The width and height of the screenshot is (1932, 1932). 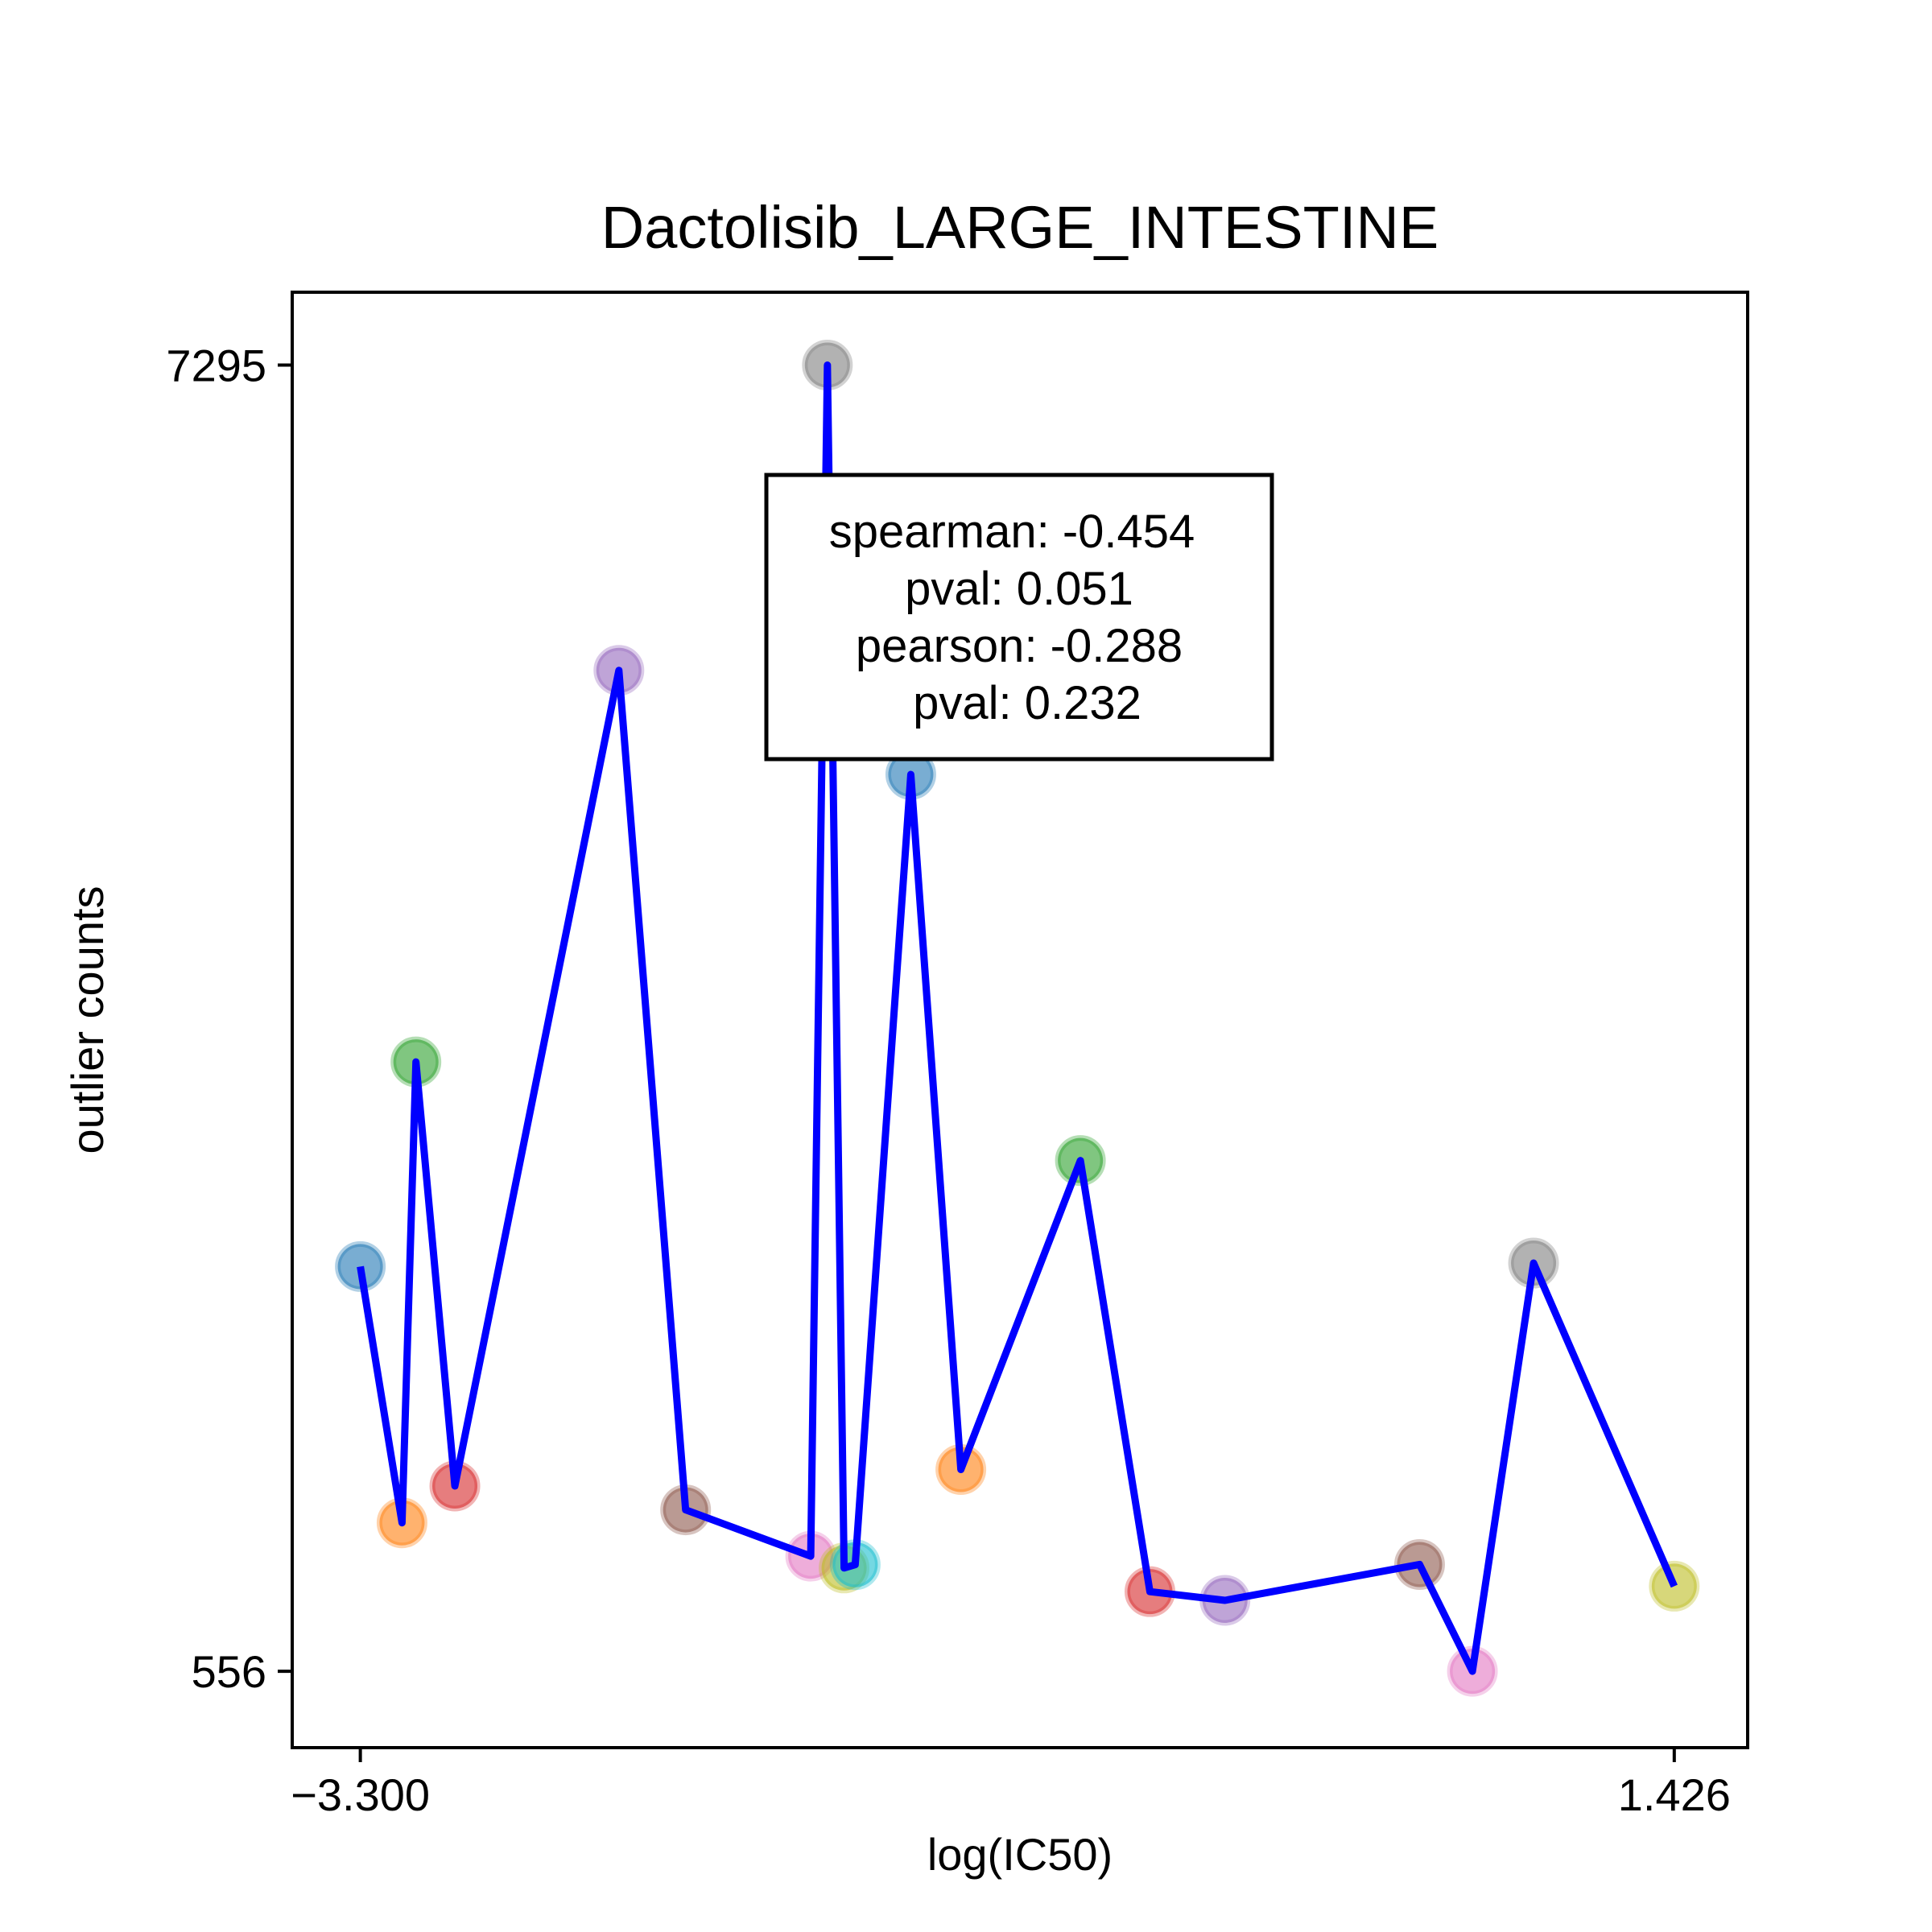 What do you see at coordinates (1027, 703) in the screenshot?
I see `stat-pearson-pval: pval: 0.232` at bounding box center [1027, 703].